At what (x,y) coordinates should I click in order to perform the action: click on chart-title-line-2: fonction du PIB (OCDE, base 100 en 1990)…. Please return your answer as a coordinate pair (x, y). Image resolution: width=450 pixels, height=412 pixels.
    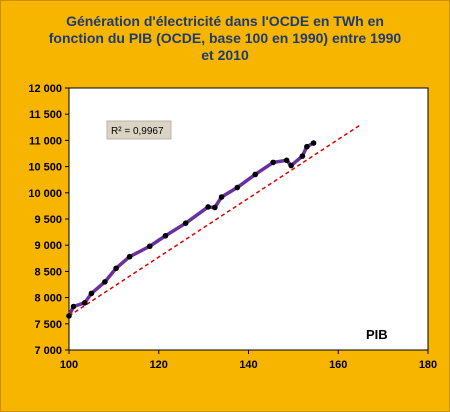
    Looking at the image, I should click on (225, 38).